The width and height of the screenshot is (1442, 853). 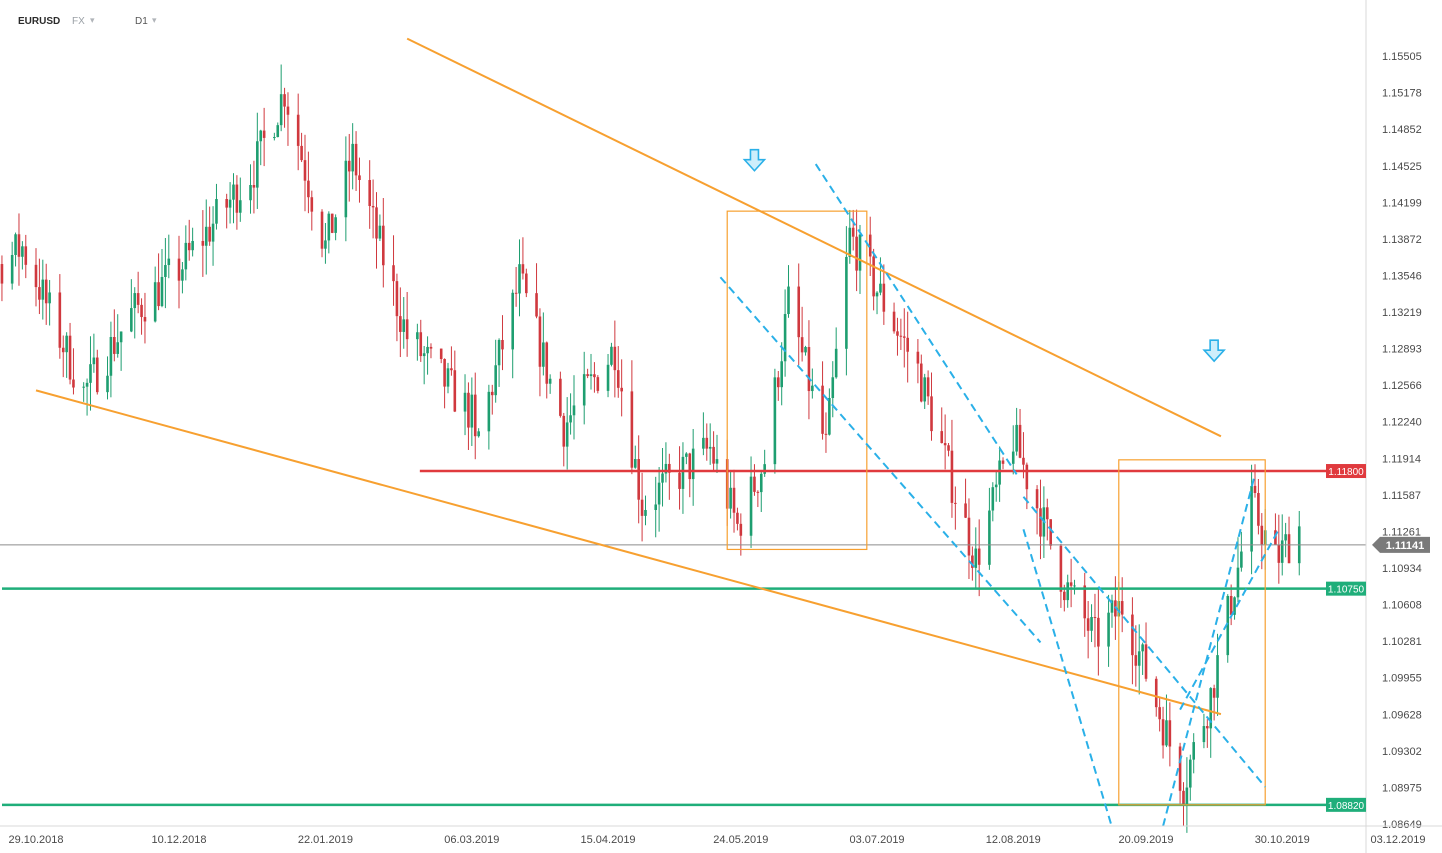 What do you see at coordinates (1402, 57) in the screenshot?
I see `y-tick-label: 1.15505` at bounding box center [1402, 57].